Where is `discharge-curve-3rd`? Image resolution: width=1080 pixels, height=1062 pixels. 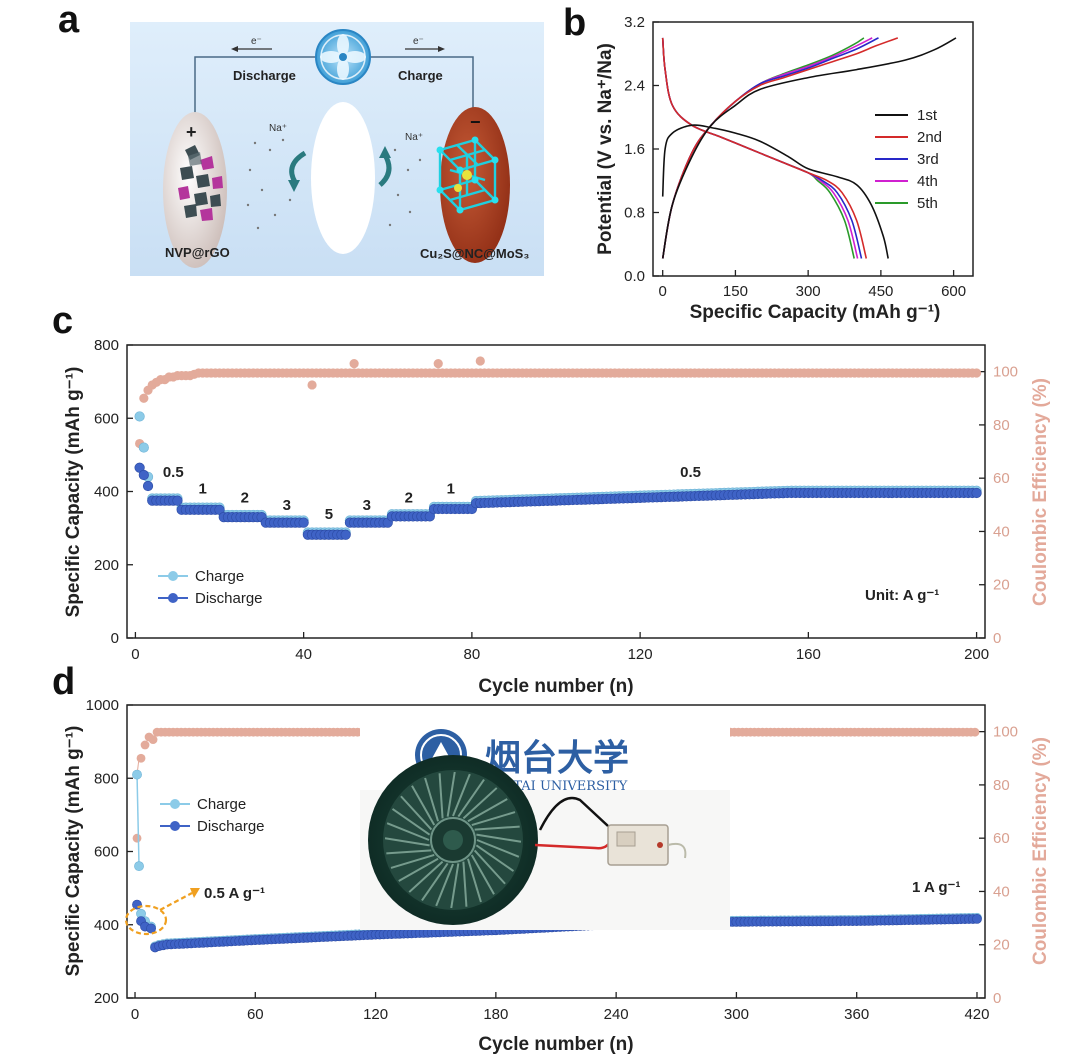 discharge-curve-3rd is located at coordinates (762, 148).